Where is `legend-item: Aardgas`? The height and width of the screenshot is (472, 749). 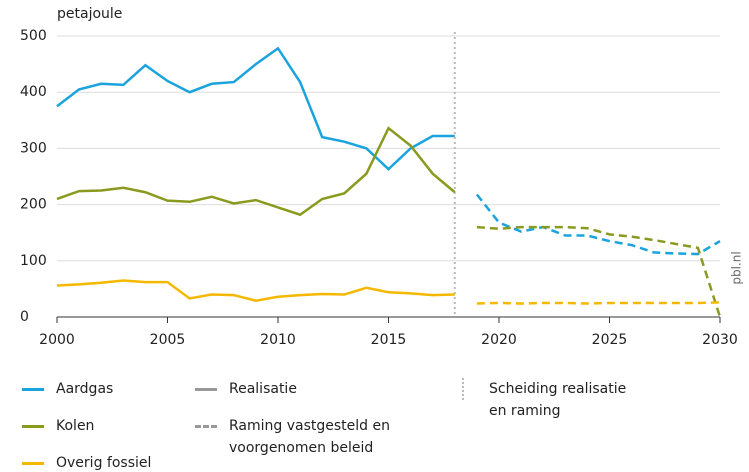 legend-item: Aardgas is located at coordinates (109, 389).